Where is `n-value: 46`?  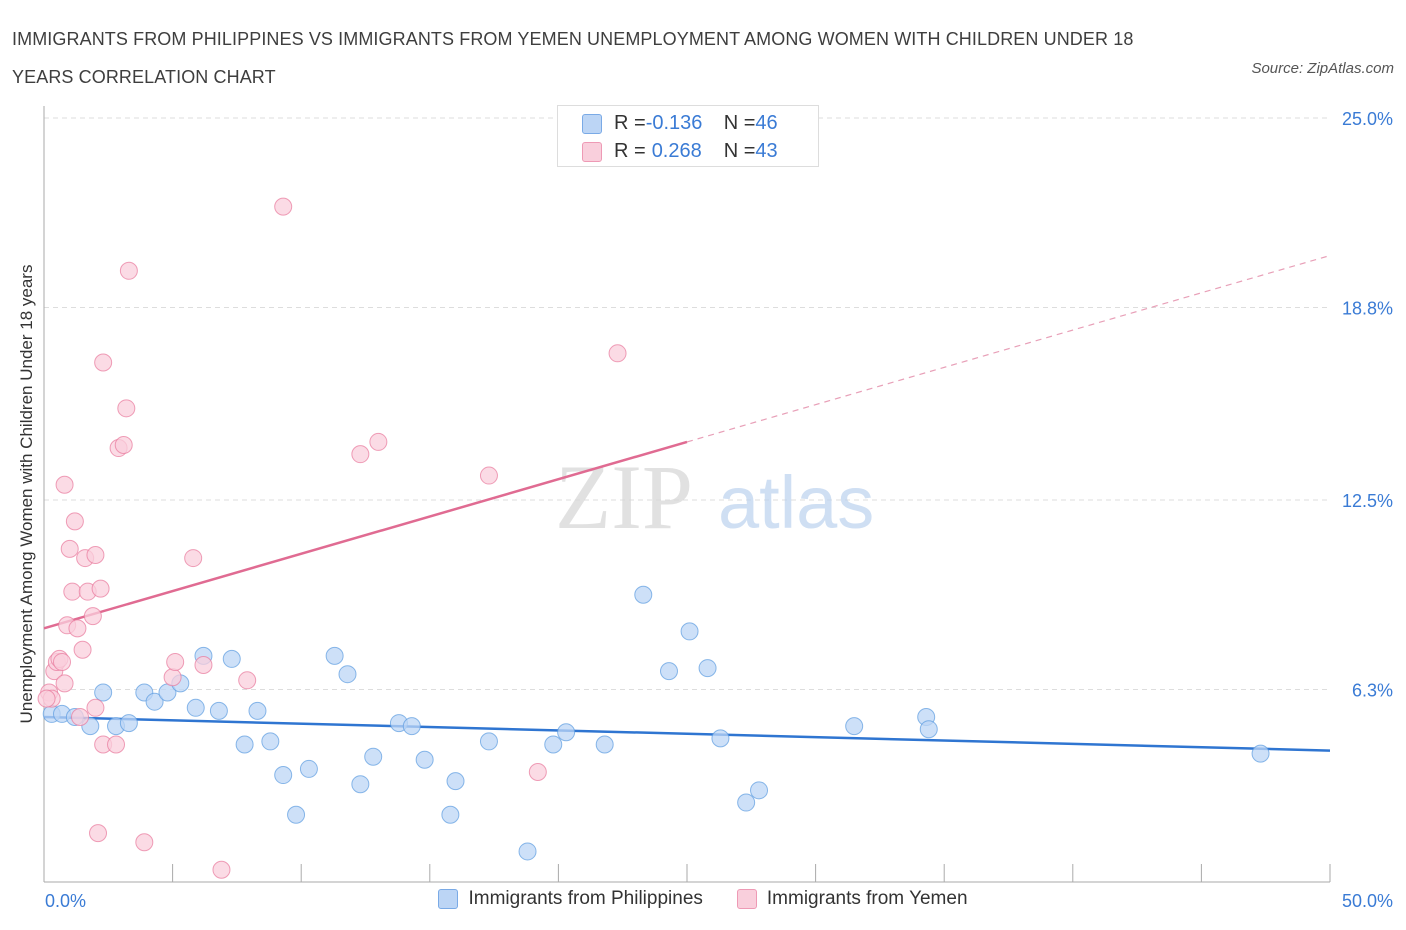
n-value: 46 is located at coordinates (766, 123).